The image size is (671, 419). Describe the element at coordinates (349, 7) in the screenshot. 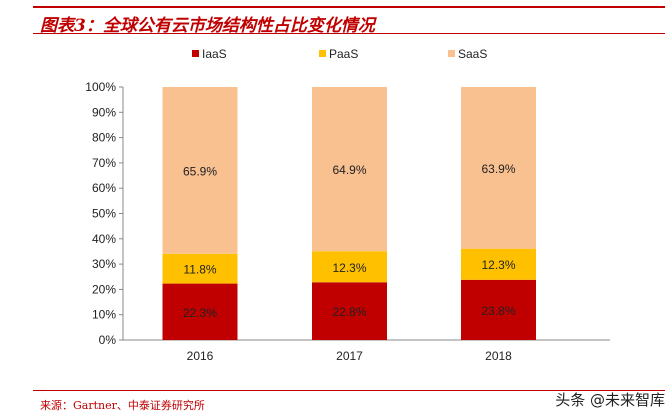

I see `top-rule` at that location.